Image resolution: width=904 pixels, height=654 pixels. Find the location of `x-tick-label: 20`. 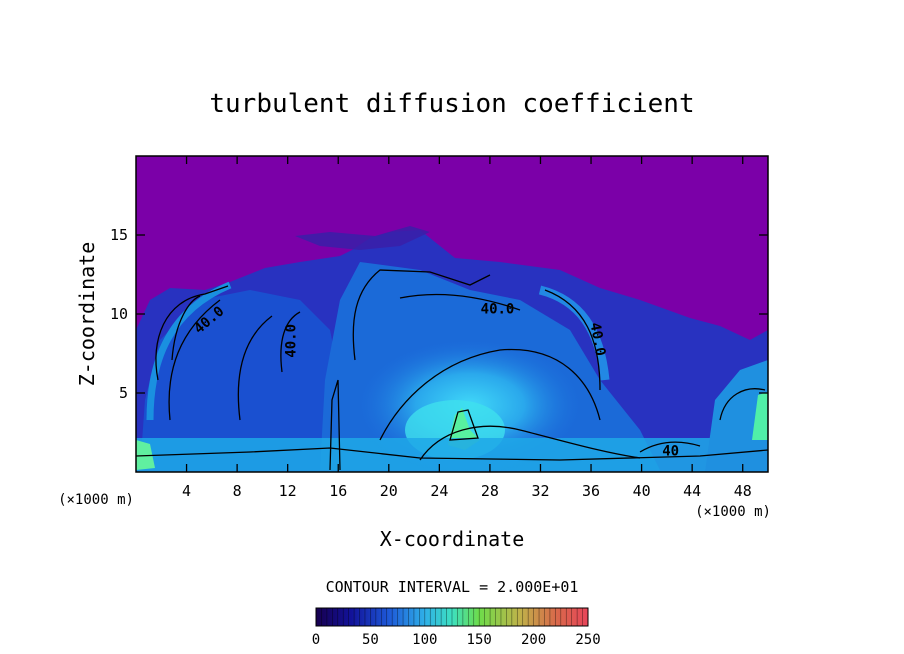

x-tick-label: 20 is located at coordinates (389, 491).